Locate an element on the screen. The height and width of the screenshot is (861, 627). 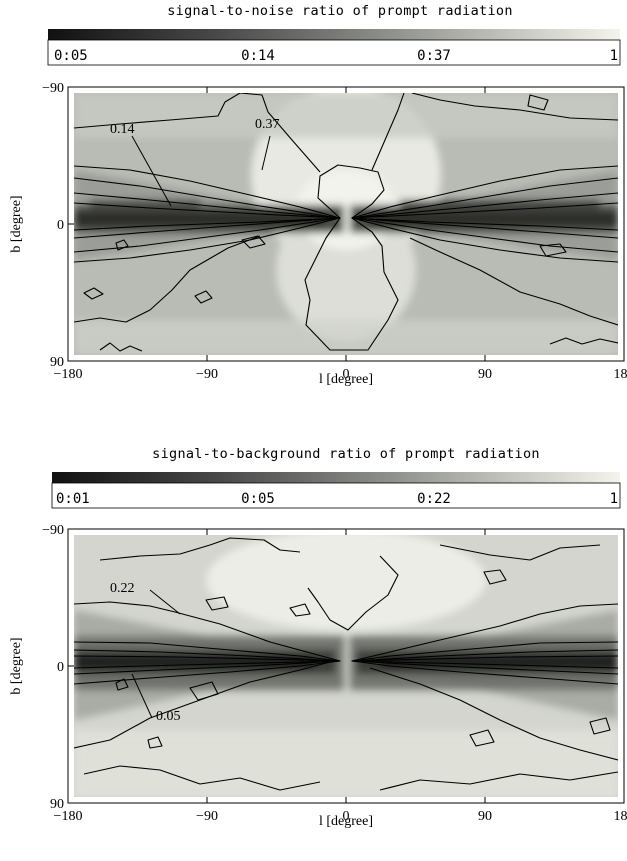
chart-2-x-tick-label-3: 90 is located at coordinates (485, 816).